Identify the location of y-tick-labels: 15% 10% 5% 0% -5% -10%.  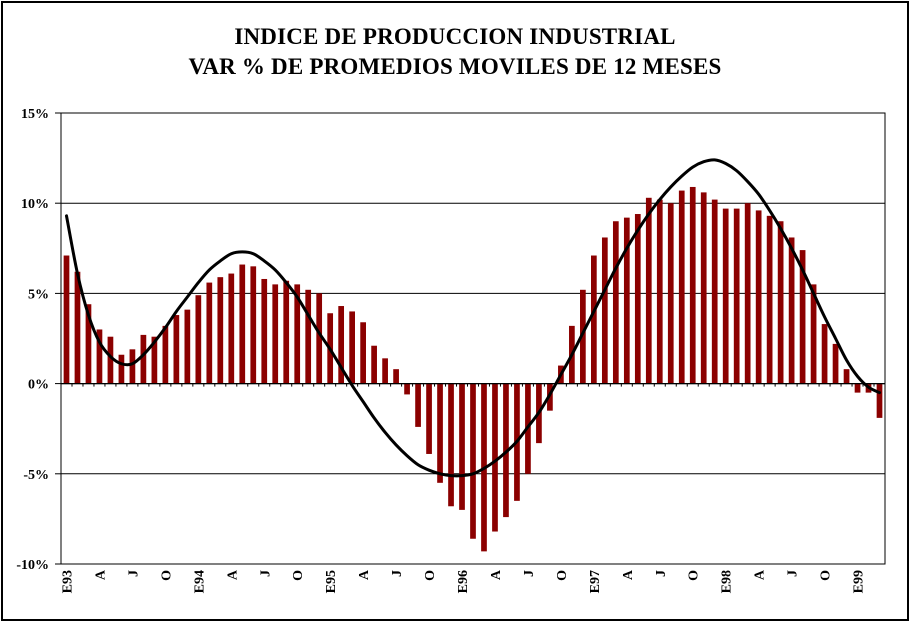
(32, 340).